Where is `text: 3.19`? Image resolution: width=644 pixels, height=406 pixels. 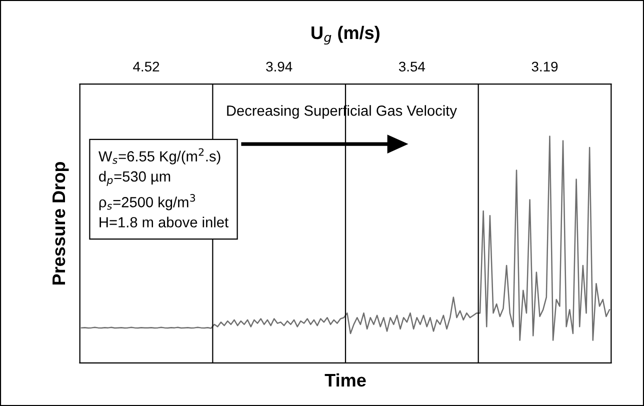 text: 3.19 is located at coordinates (545, 67).